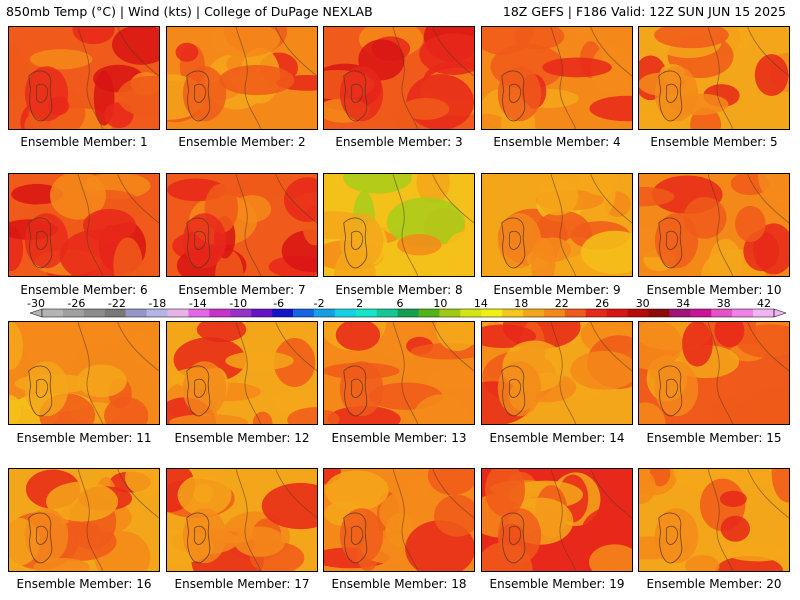 This screenshot has width=800, height=600. Describe the element at coordinates (279, 303) in the screenshot. I see `colorbar-tick-label: -6` at that location.